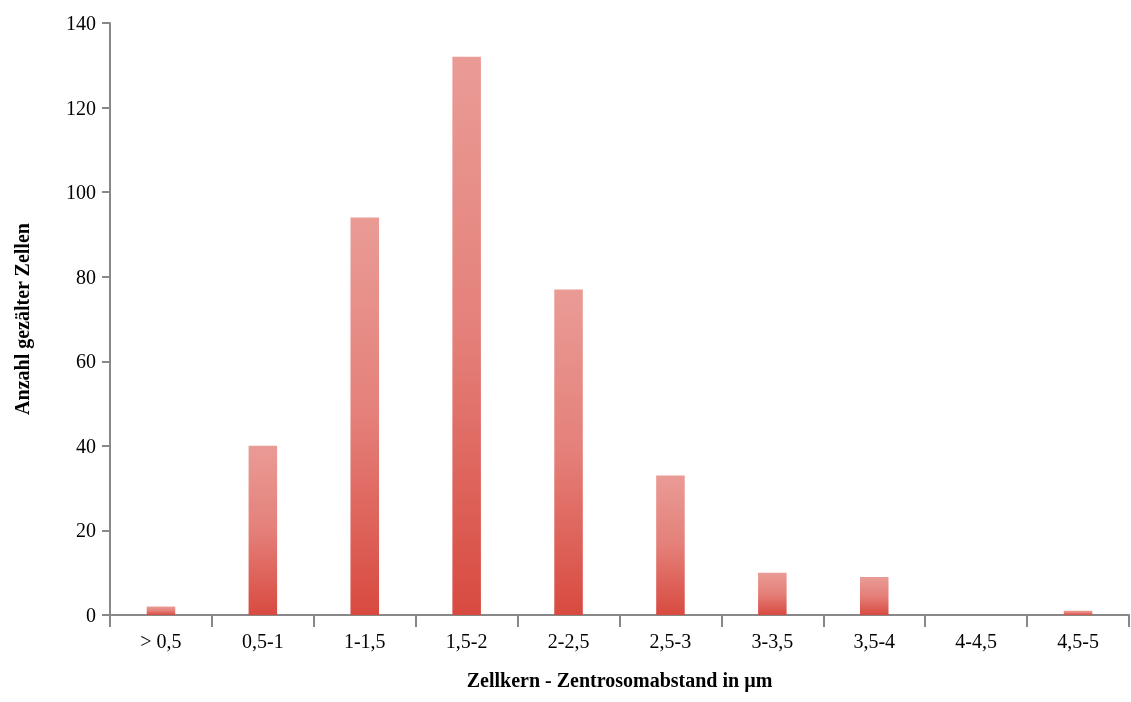 The height and width of the screenshot is (702, 1131). Describe the element at coordinates (91, 615) in the screenshot. I see `y-tick-label: 0` at that location.